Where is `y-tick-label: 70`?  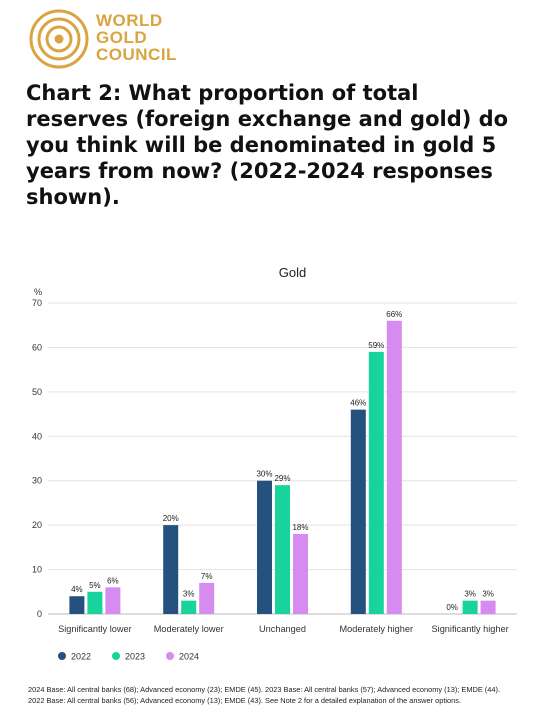 y-tick-label: 70 is located at coordinates (37, 303).